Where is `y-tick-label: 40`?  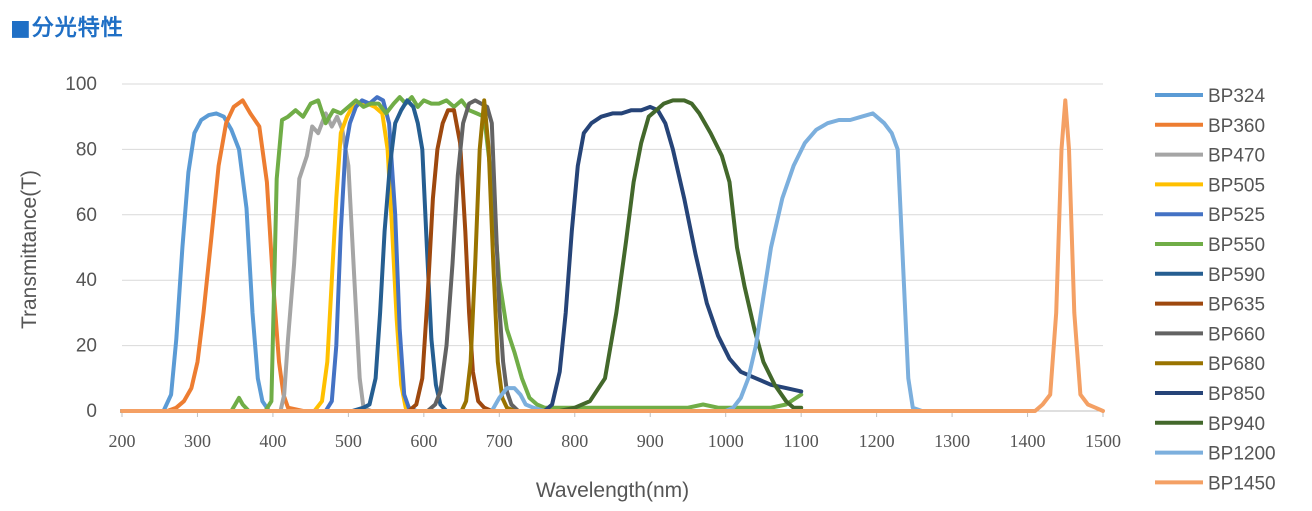
y-tick-label: 40 is located at coordinates (86, 280).